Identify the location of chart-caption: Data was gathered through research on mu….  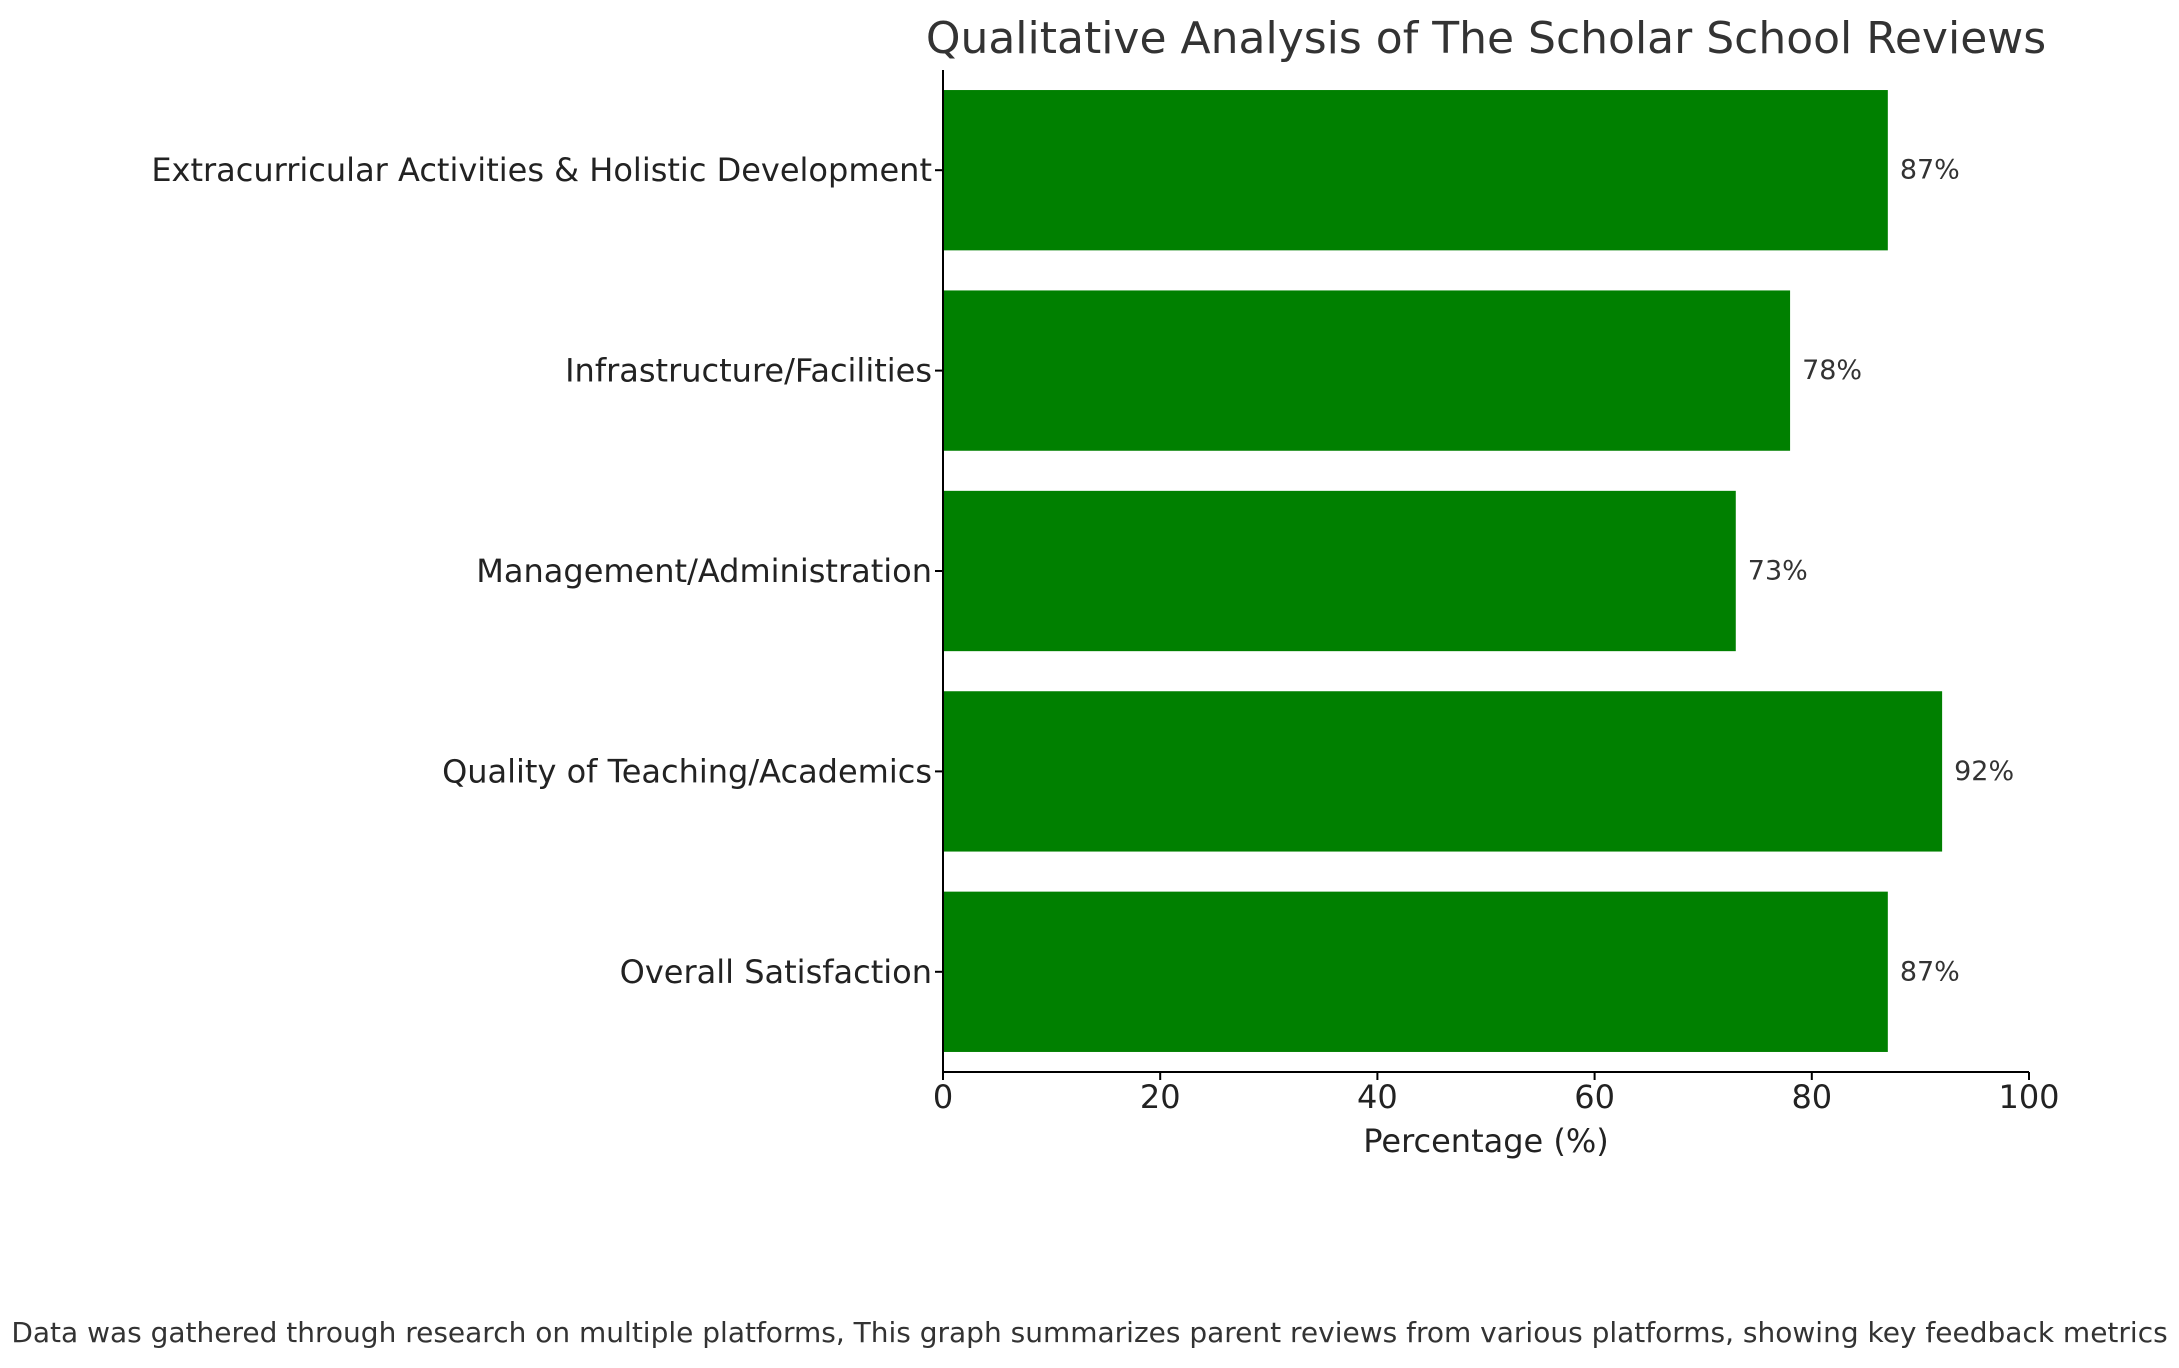
(1089, 1332).